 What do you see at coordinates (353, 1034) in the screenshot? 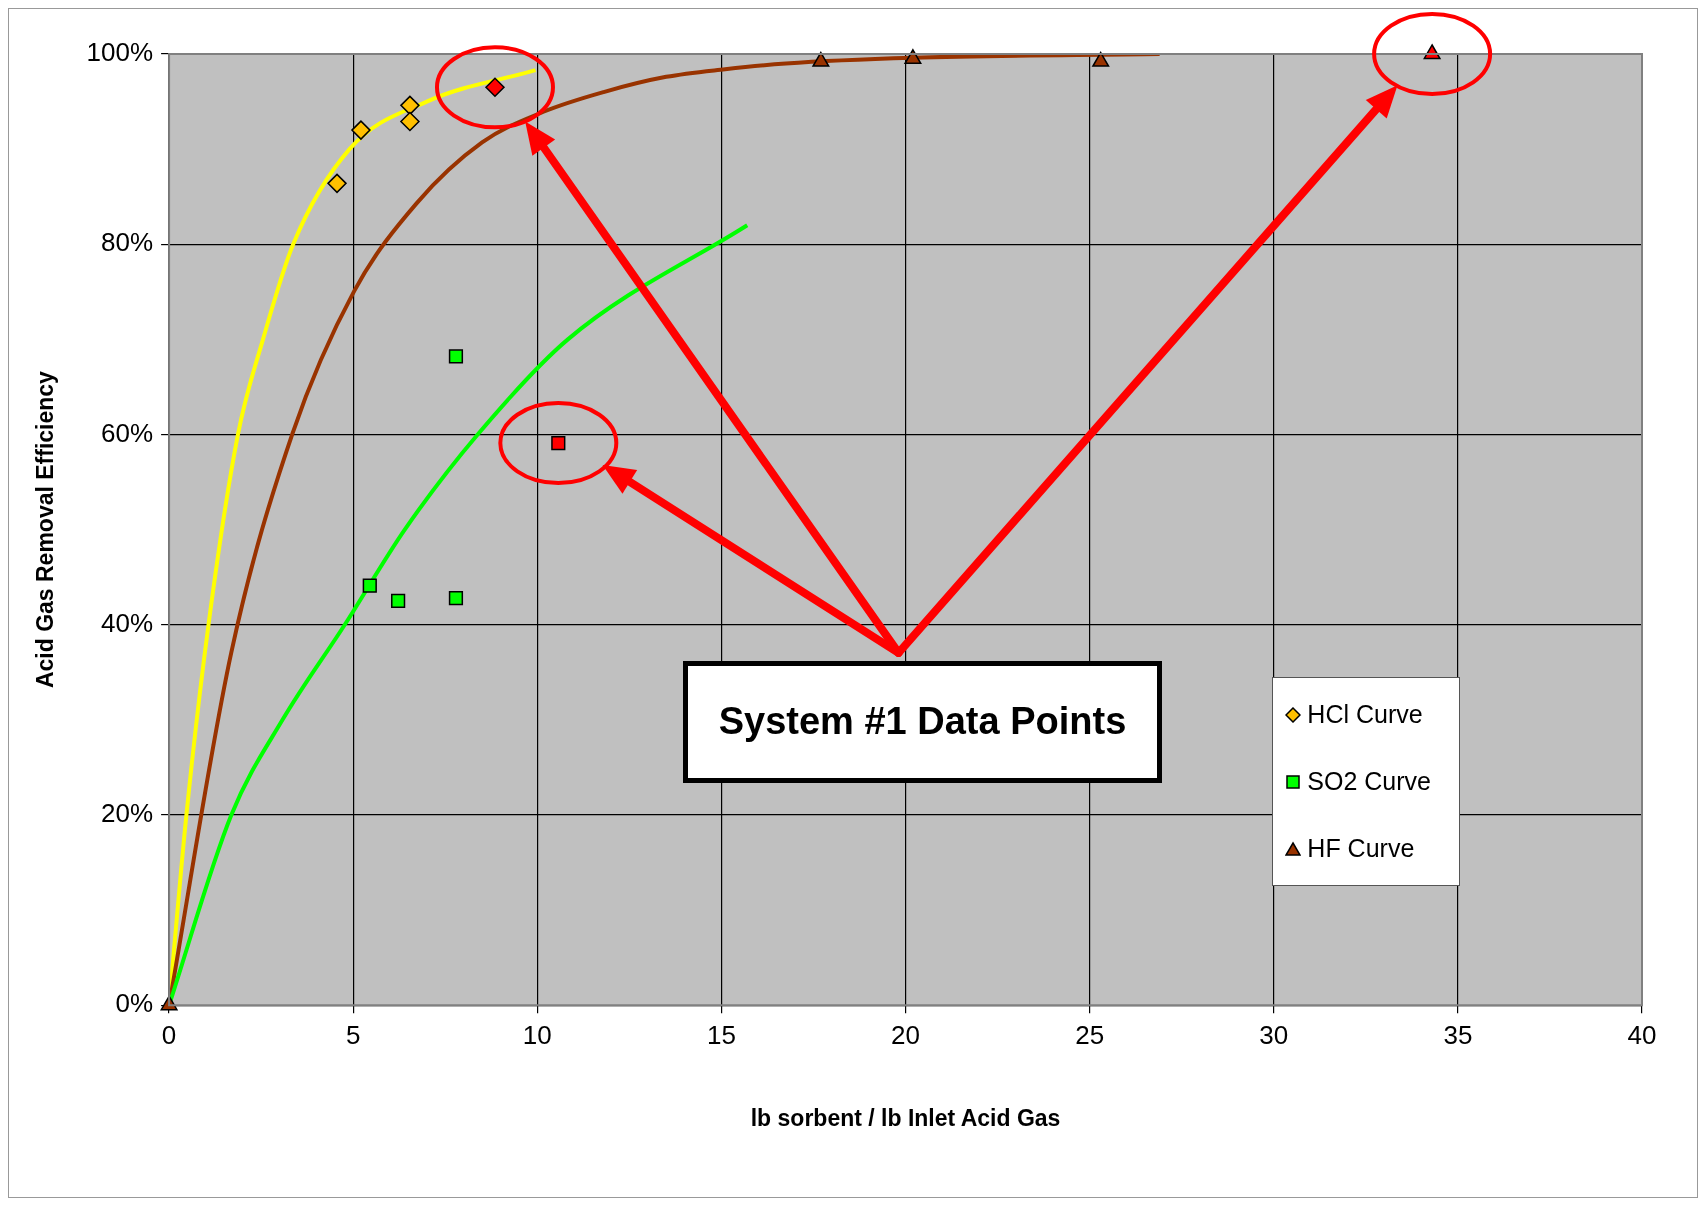
I see `x-tick-label: 5` at bounding box center [353, 1034].